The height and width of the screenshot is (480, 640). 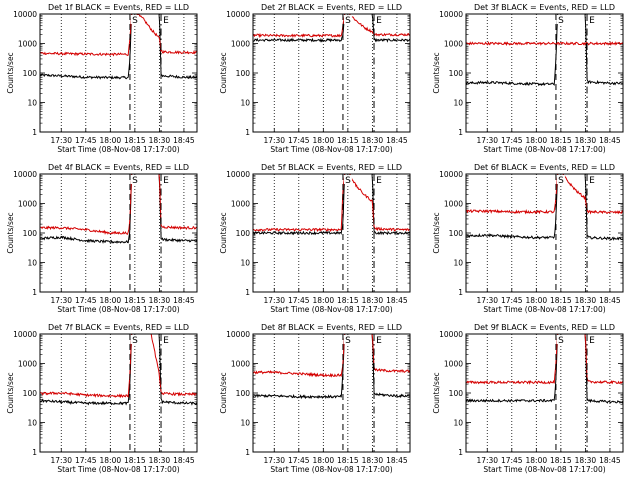 What do you see at coordinates (118, 327) in the screenshot?
I see `chart-title: Det 7f BLACK = Events, RED = LLD` at bounding box center [118, 327].